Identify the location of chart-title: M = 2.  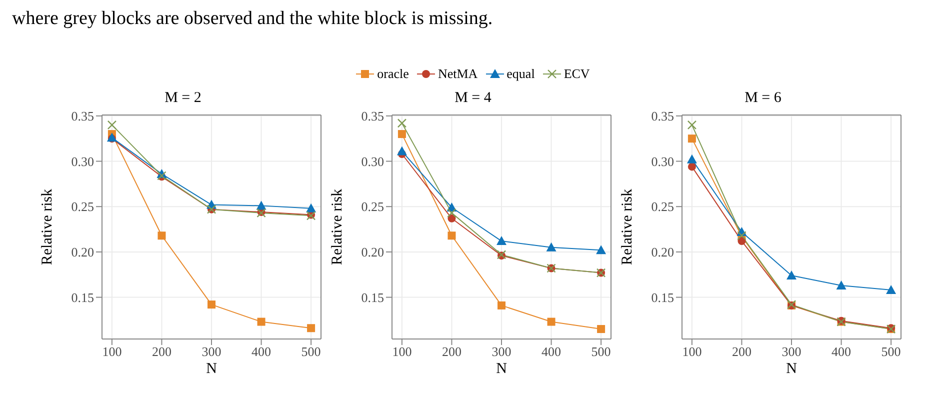
(183, 99).